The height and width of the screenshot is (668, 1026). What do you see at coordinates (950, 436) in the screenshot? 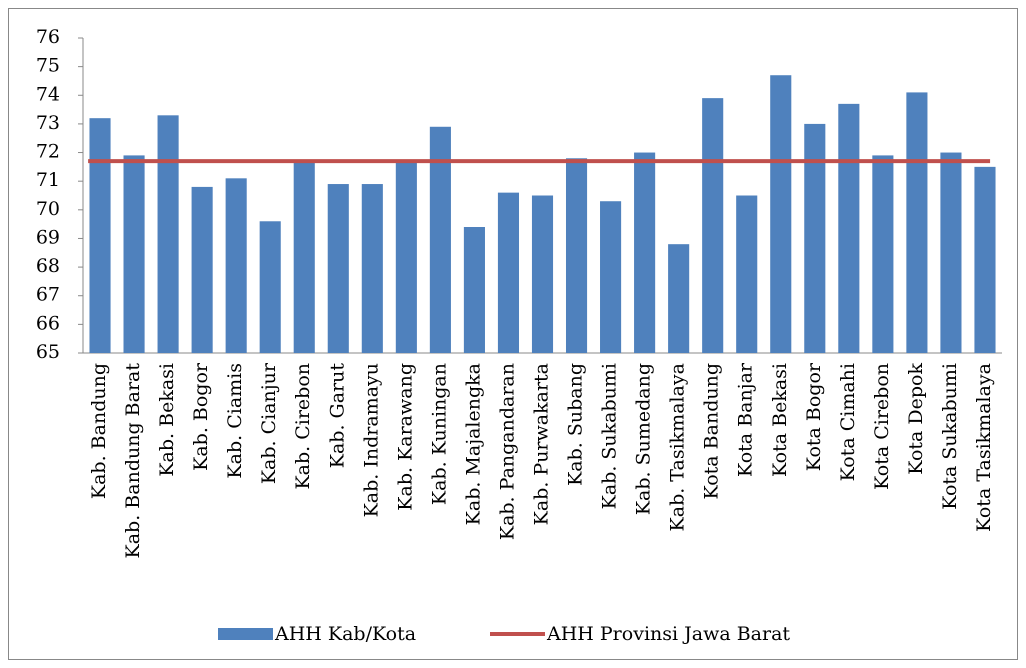
I see `x-tick-label: Kota Sukabumi` at bounding box center [950, 436].